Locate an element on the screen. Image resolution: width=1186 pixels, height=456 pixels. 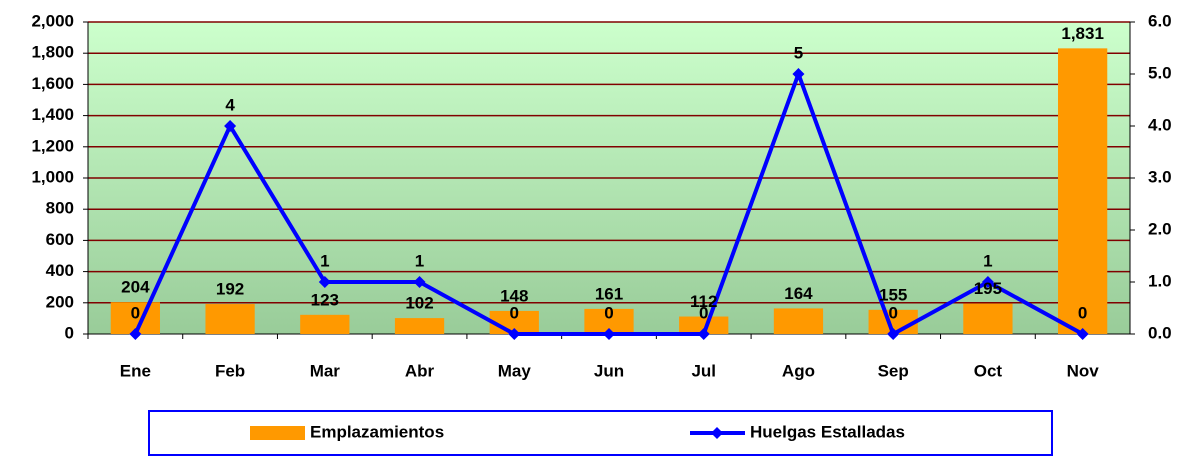
data-label: 164 is located at coordinates (798, 293).